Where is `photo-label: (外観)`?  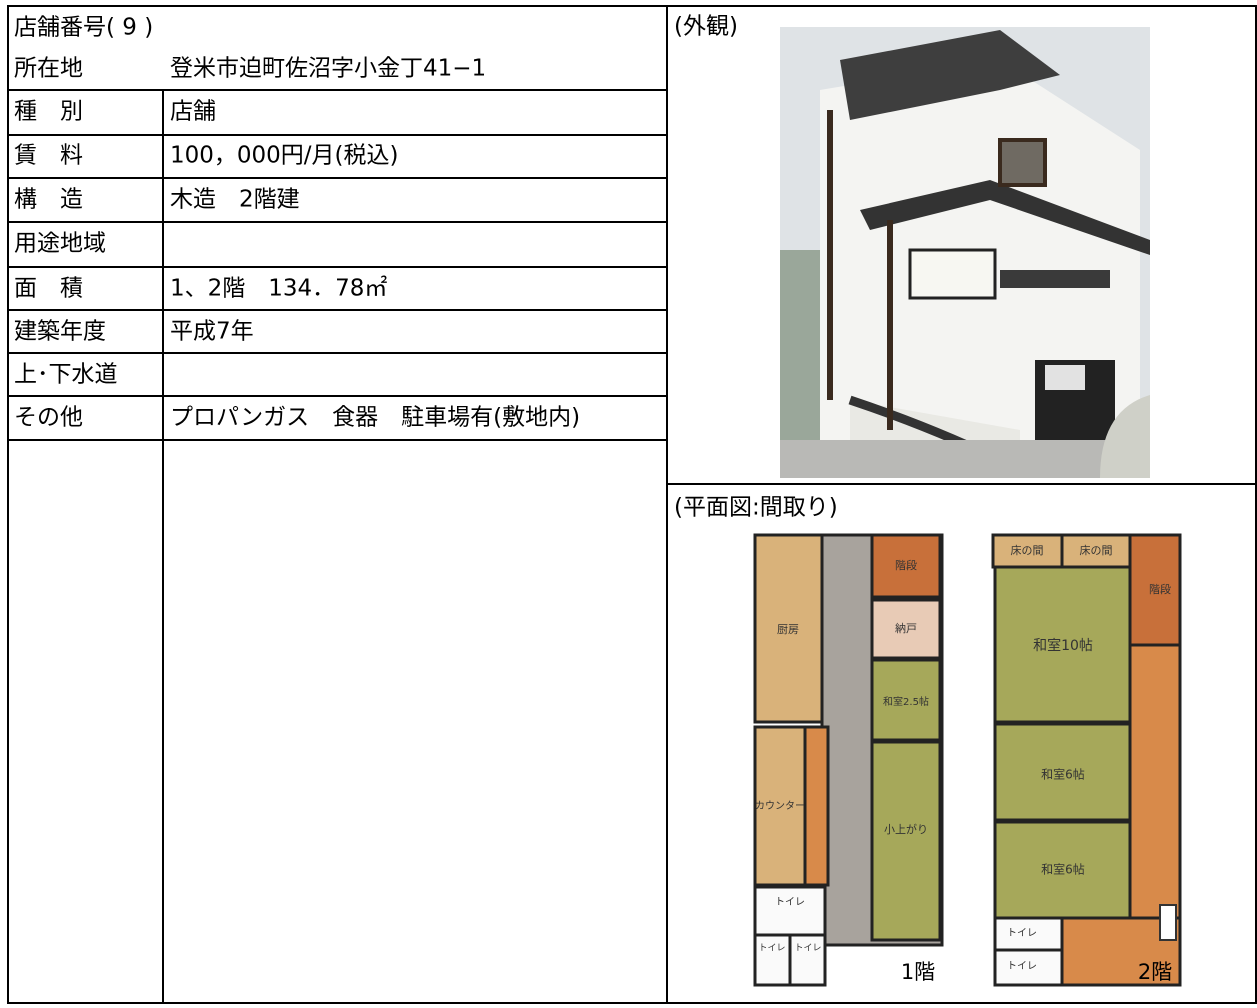
photo-label: (外観) is located at coordinates (706, 27).